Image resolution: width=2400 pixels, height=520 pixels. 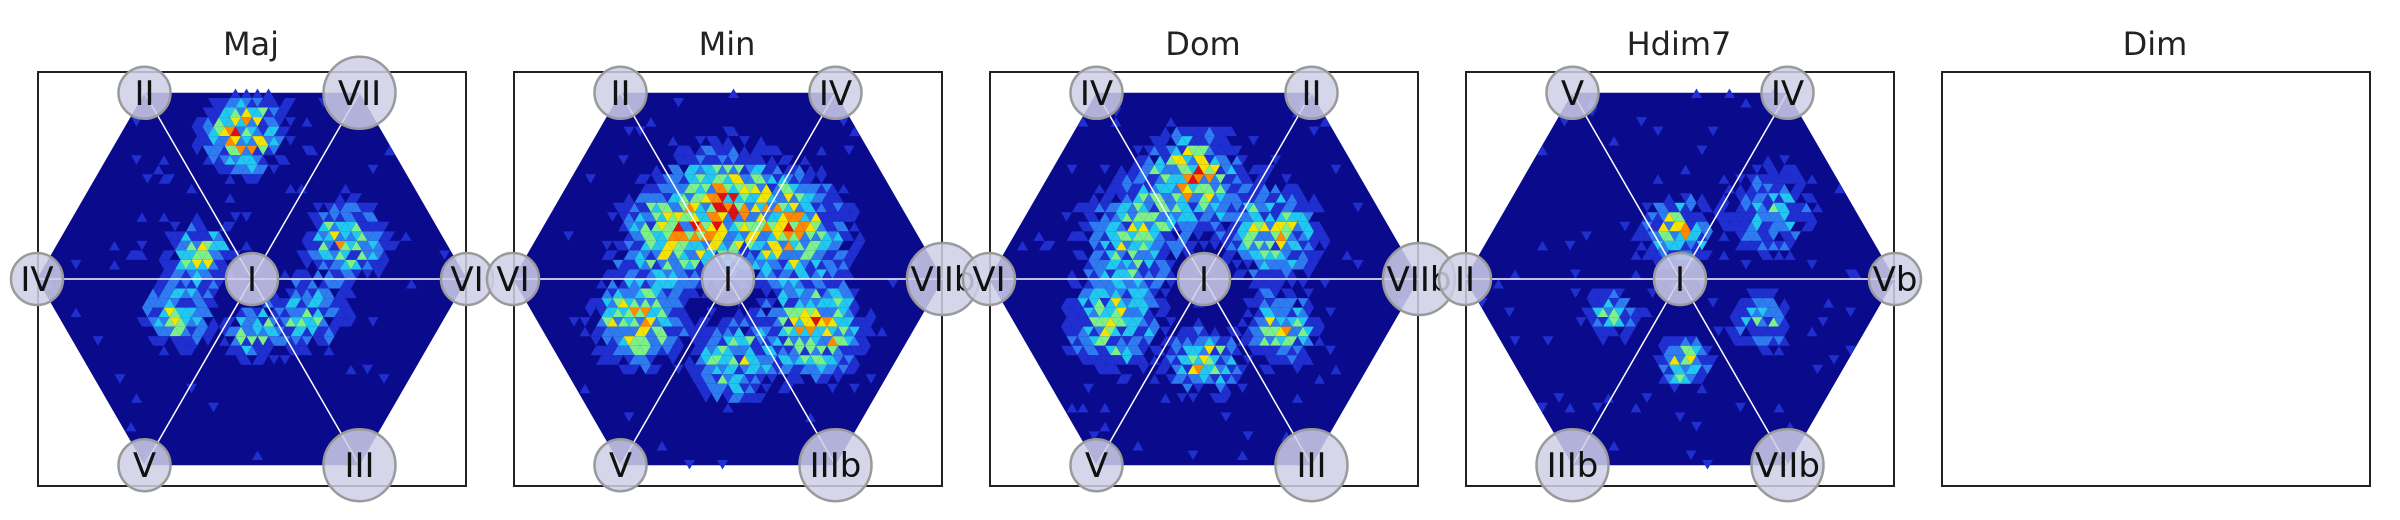 What do you see at coordinates (620, 94) in the screenshot?
I see `node-label: II` at bounding box center [620, 94].